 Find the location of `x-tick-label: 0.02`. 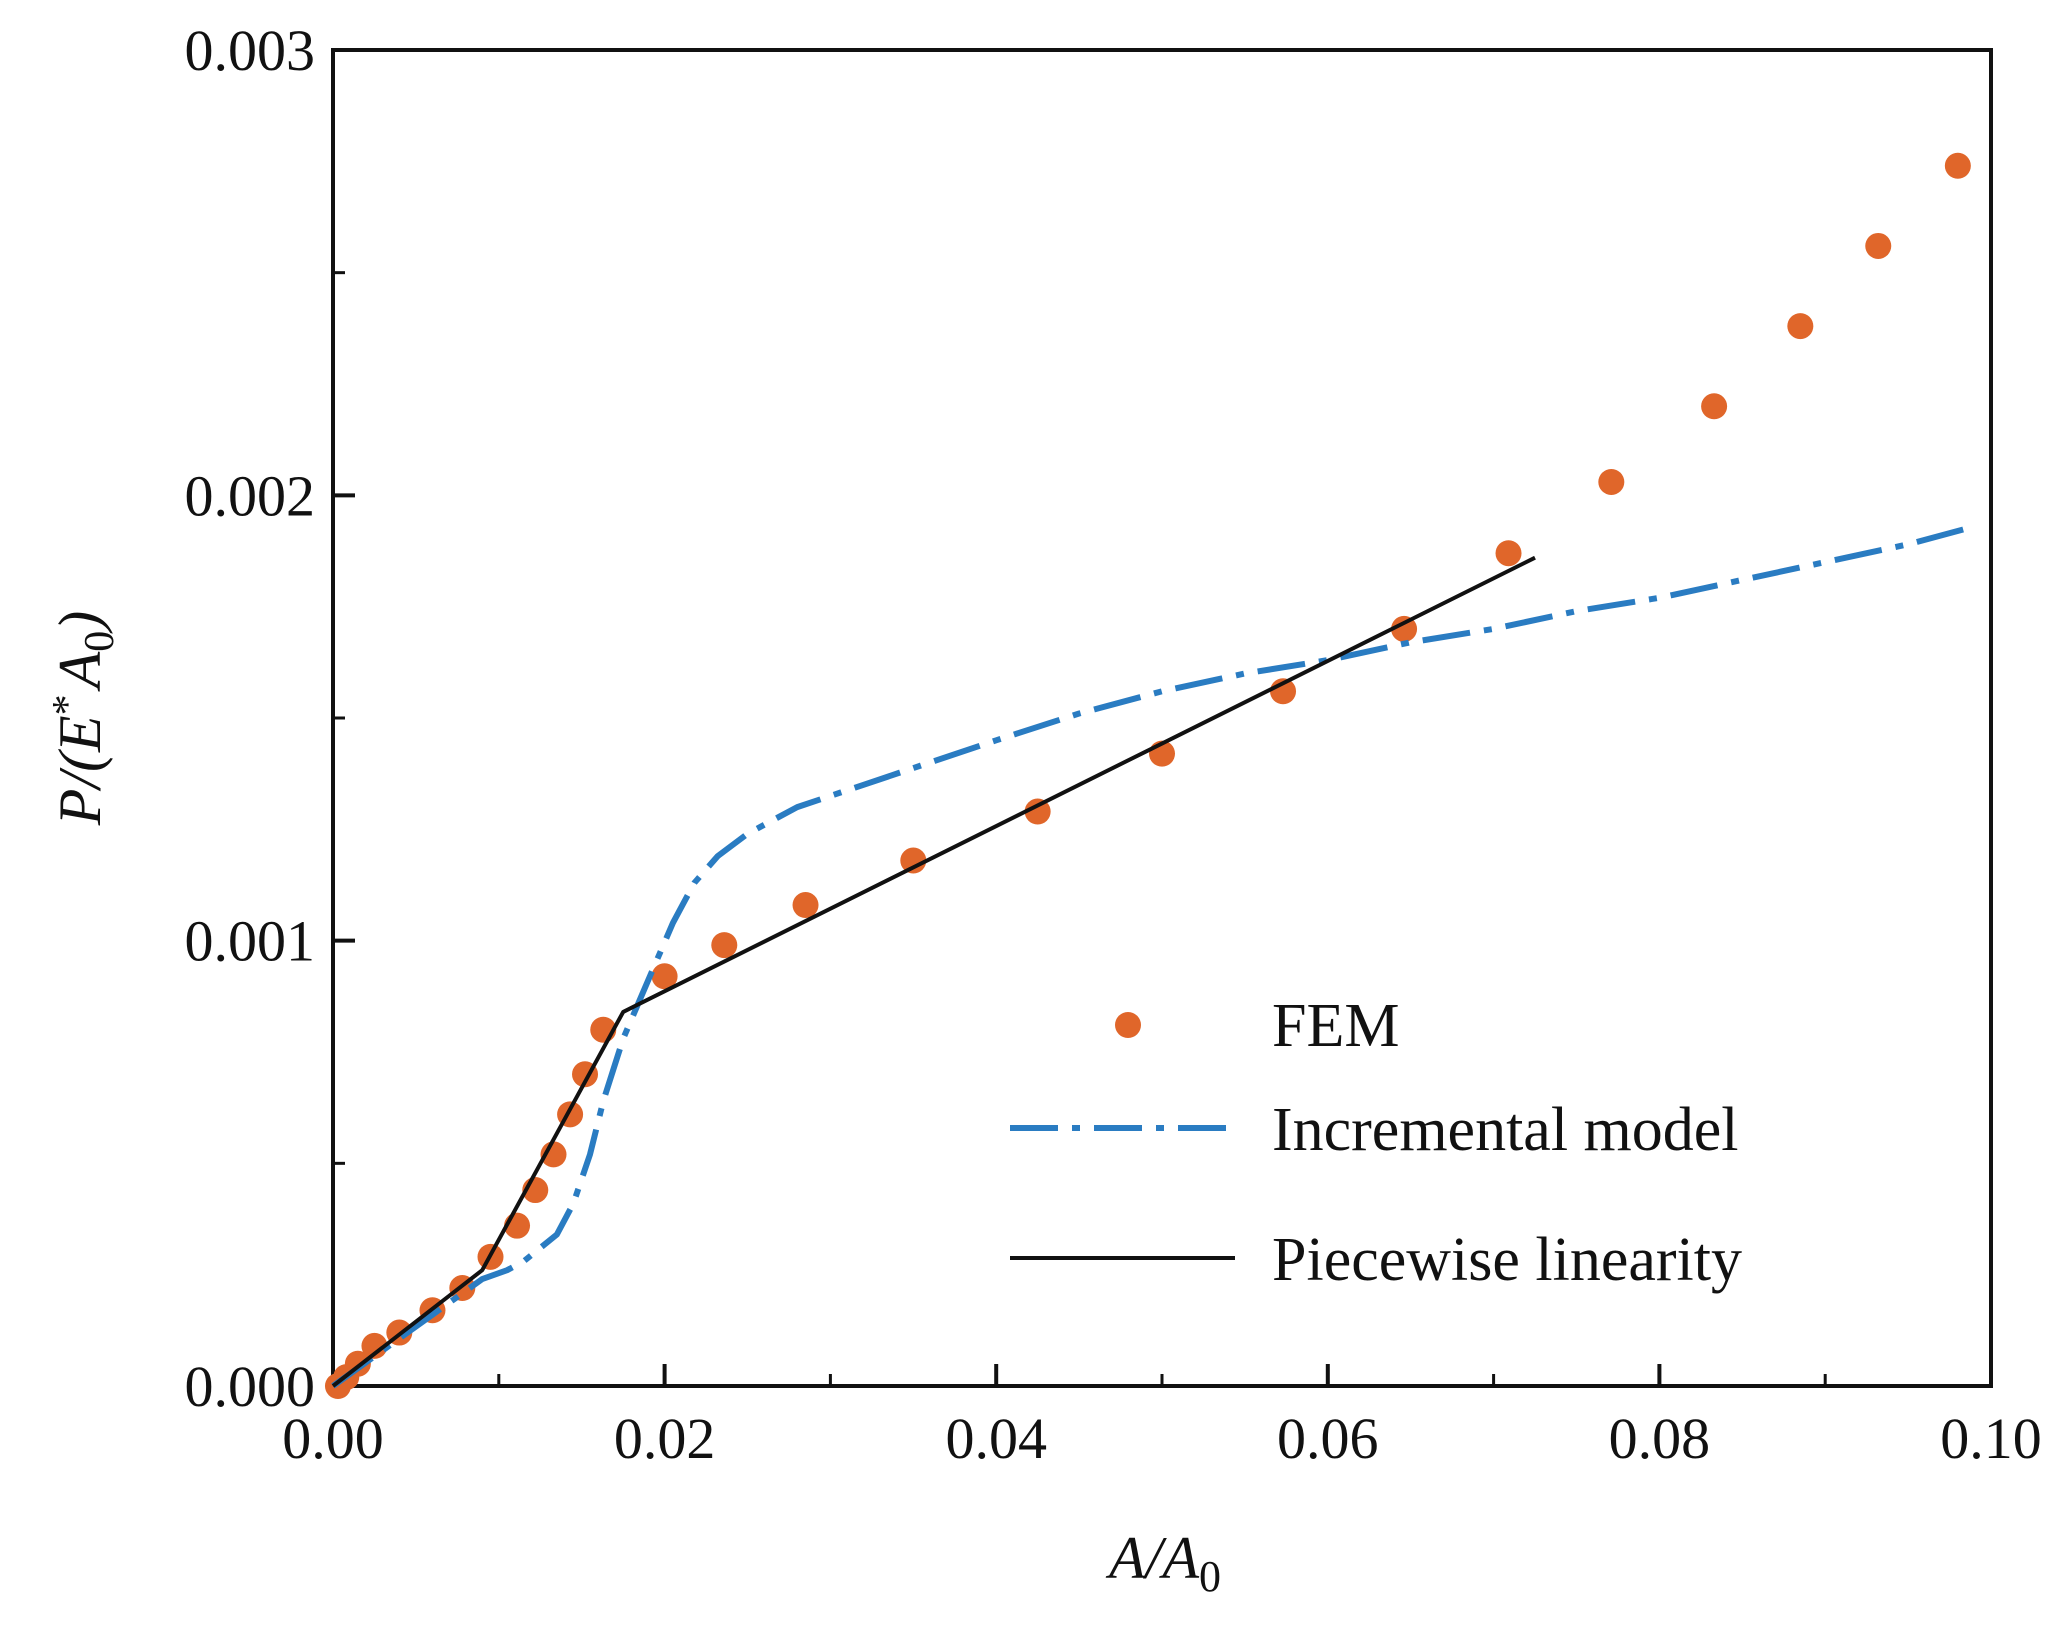

x-tick-label: 0.02 is located at coordinates (665, 1438).